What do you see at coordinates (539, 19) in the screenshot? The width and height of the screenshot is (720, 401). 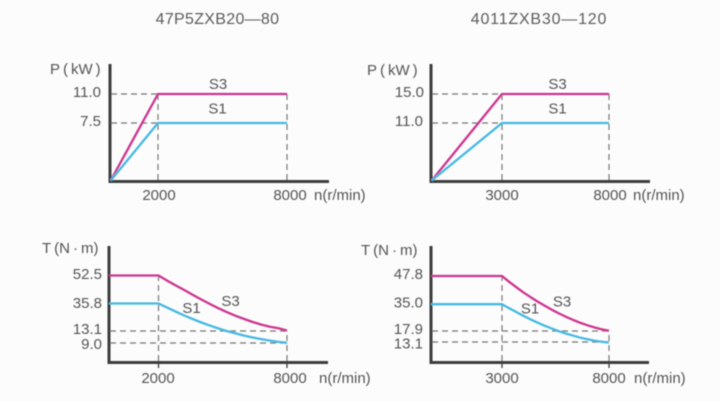 I see `svg-text: 4011ZXB30—120` at bounding box center [539, 19].